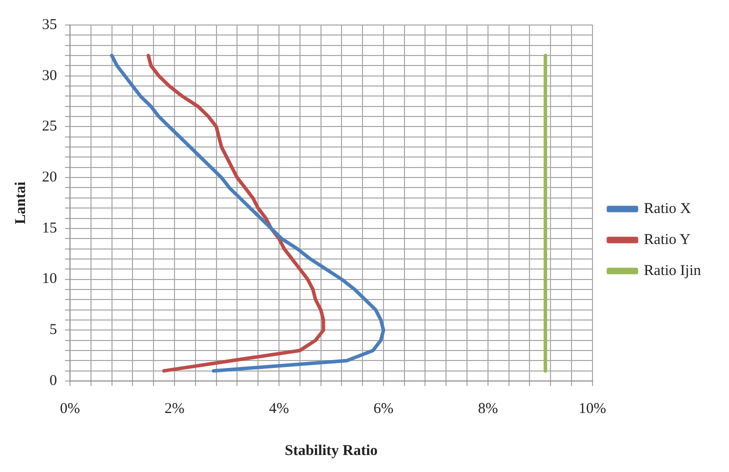 Image resolution: width=729 pixels, height=472 pixels. I want to click on y-tick-label: 30, so click(49, 76).